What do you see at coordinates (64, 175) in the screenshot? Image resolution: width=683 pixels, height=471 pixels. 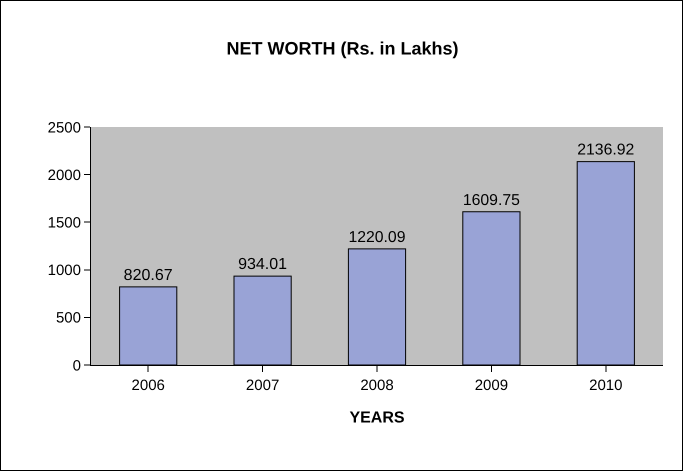 I see `y-tick-label: 2000` at bounding box center [64, 175].